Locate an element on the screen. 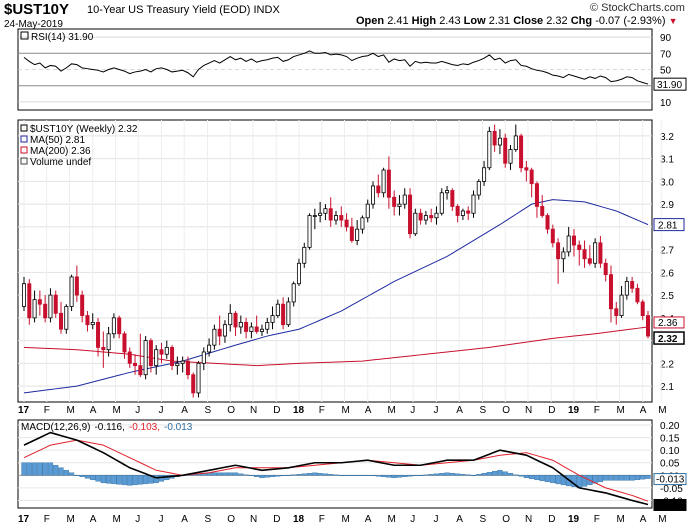 Image resolution: width=700 pixels, height=530 pixels. ma50-value-box is located at coordinates (669, 225).